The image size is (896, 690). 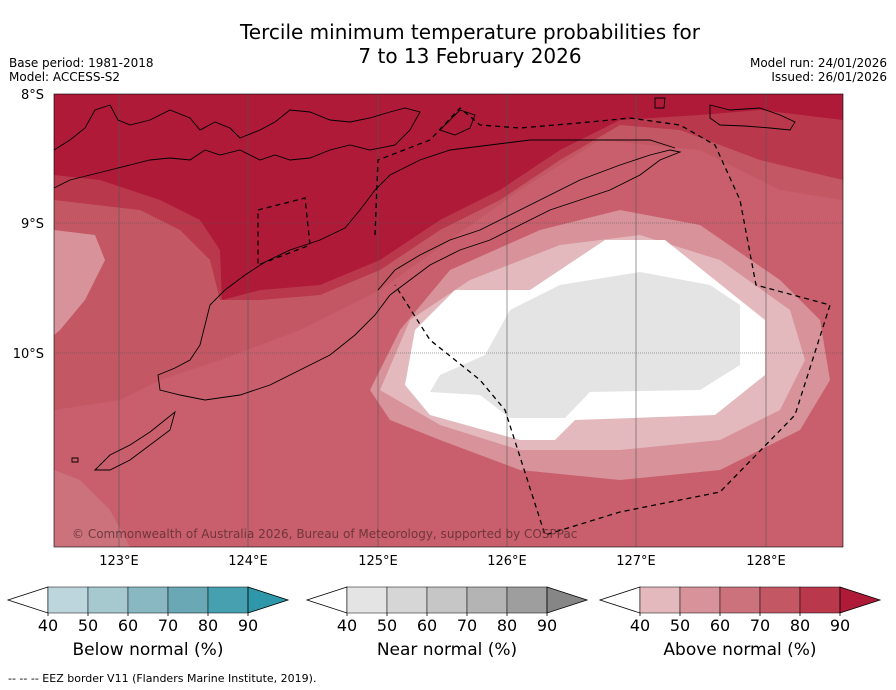 I want to click on lon-label-126e: 126°E, so click(x=507, y=561).